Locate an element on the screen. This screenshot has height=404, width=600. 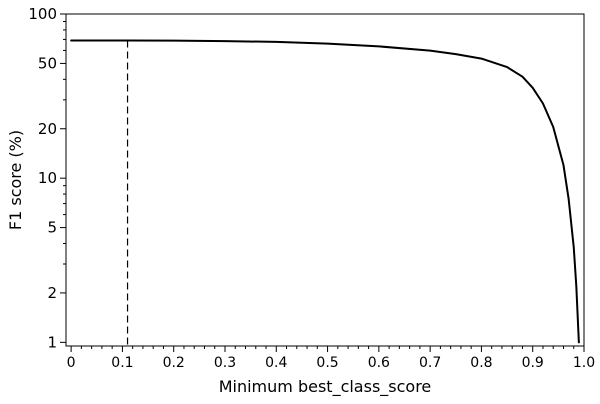
x-tick-label: 0.8 is located at coordinates (481, 363).